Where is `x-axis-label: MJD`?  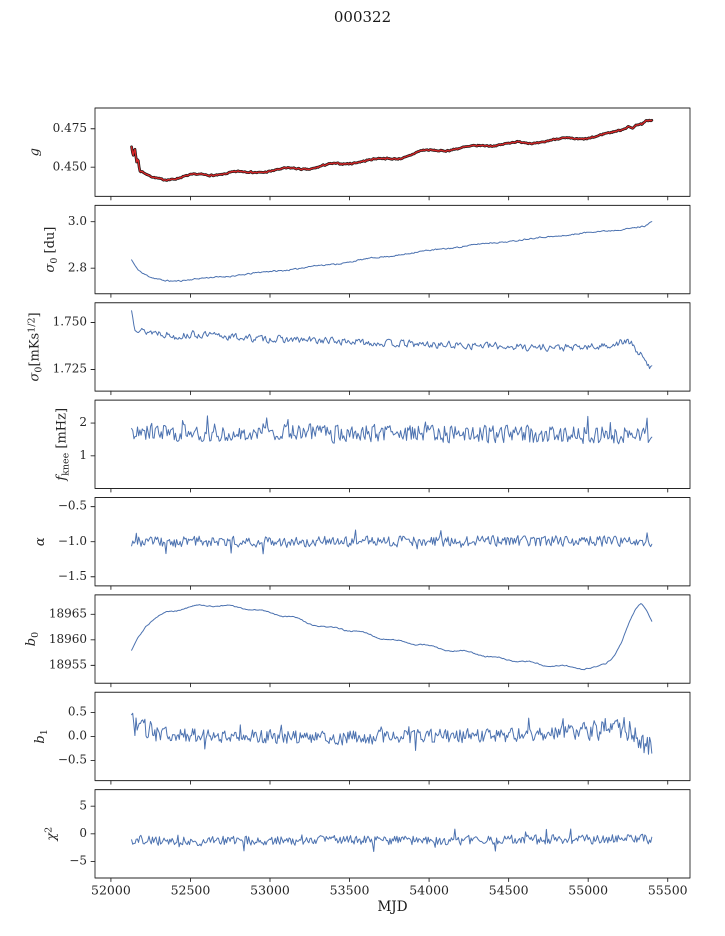
x-axis-label: MJD is located at coordinates (392, 907).